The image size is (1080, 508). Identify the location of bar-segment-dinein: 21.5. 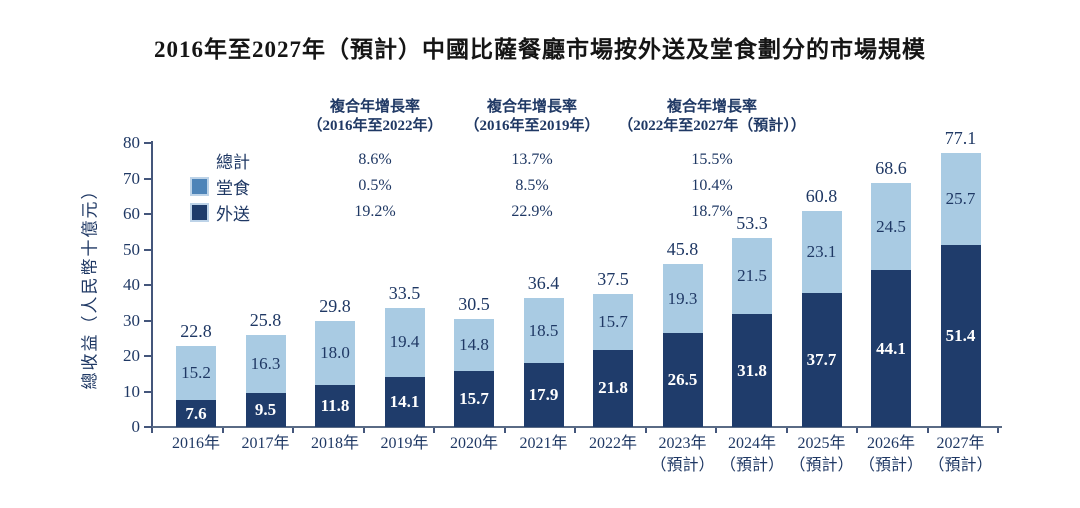
(752, 276).